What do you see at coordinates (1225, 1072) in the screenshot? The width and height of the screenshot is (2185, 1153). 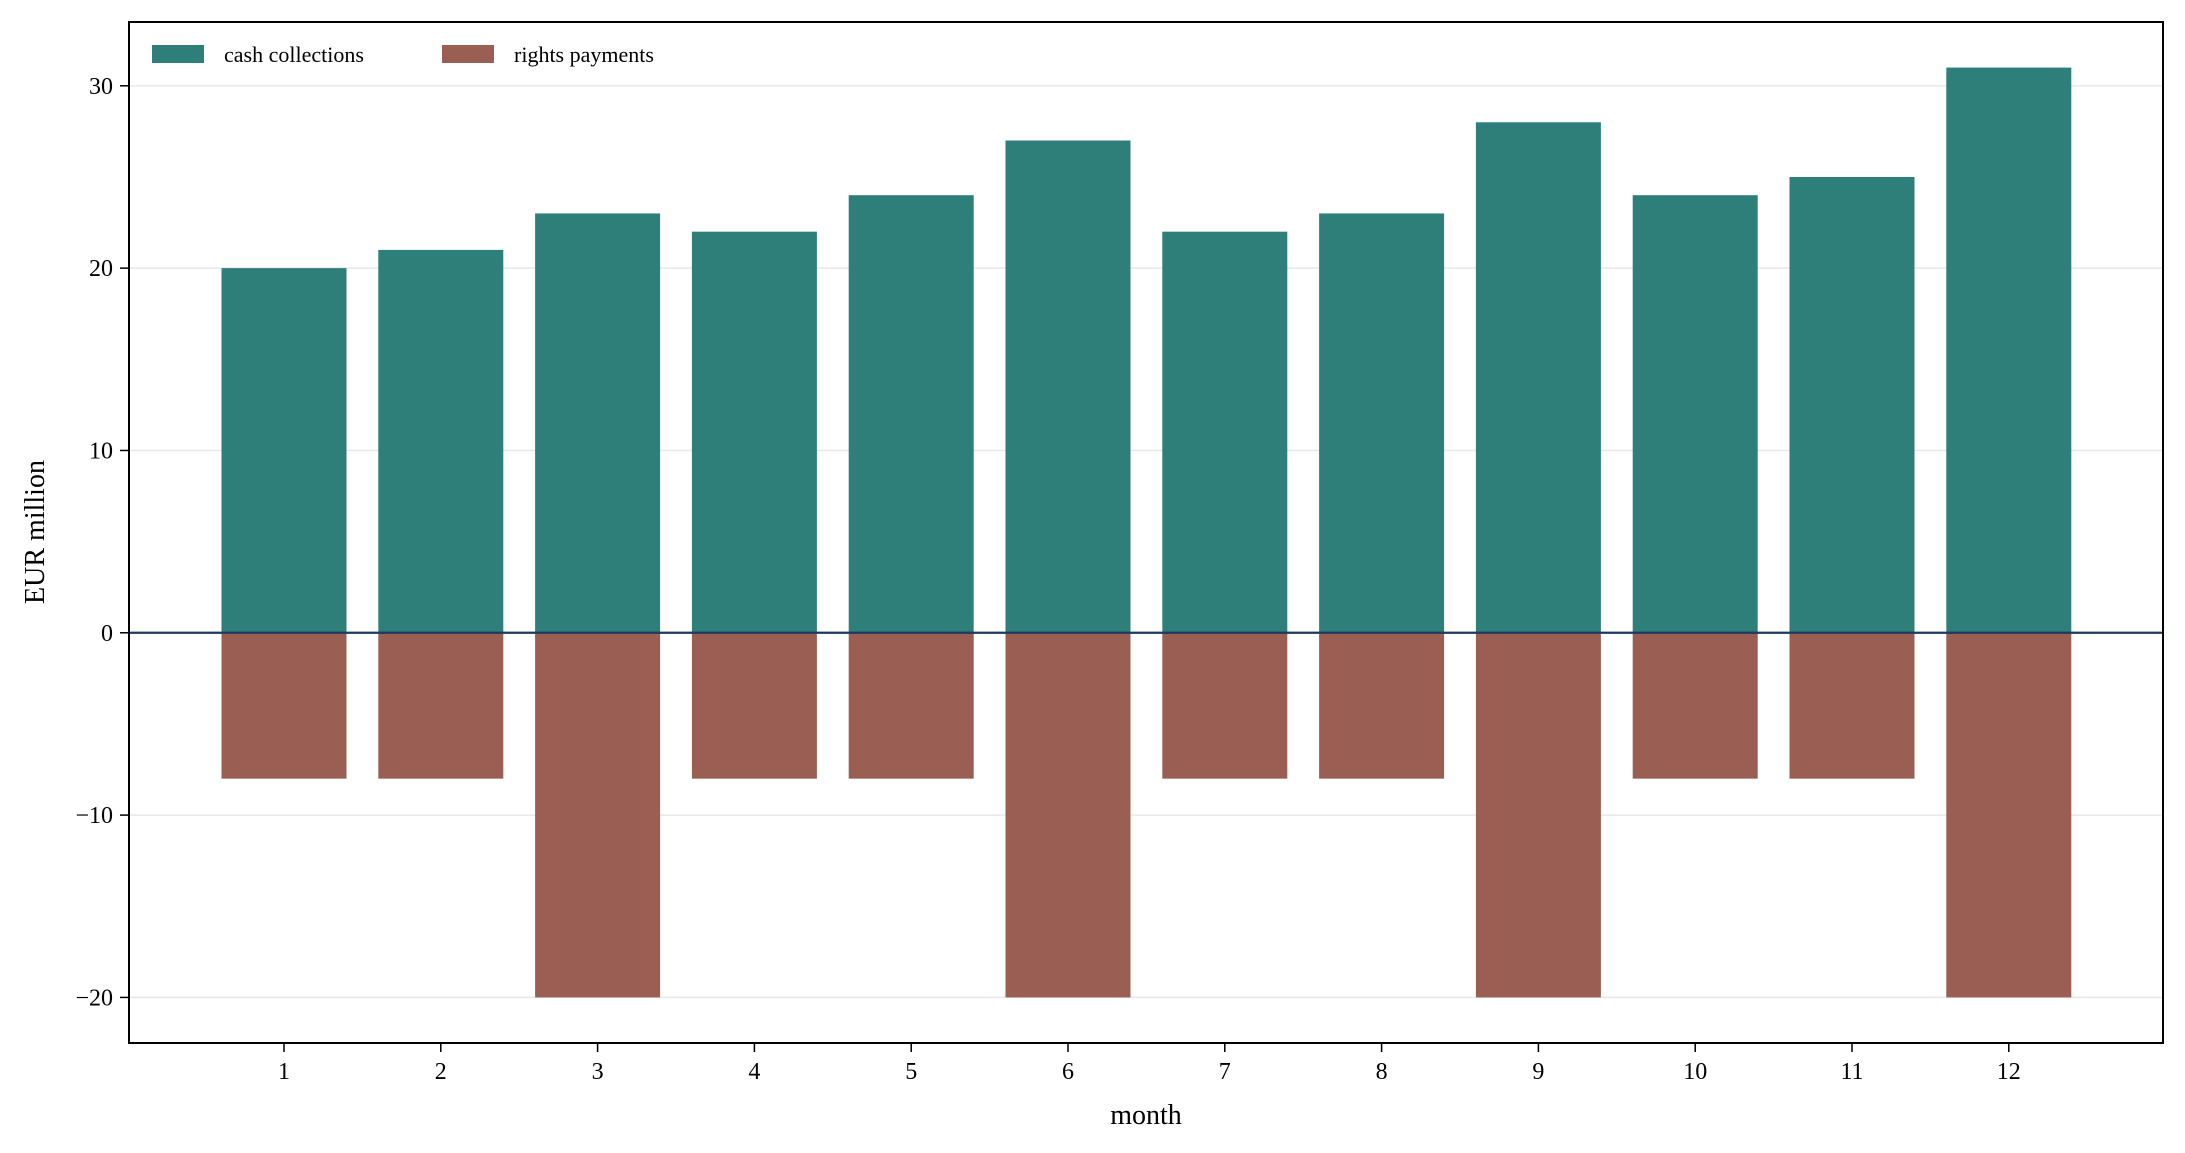 I see `x-tick-label: 7` at bounding box center [1225, 1072].